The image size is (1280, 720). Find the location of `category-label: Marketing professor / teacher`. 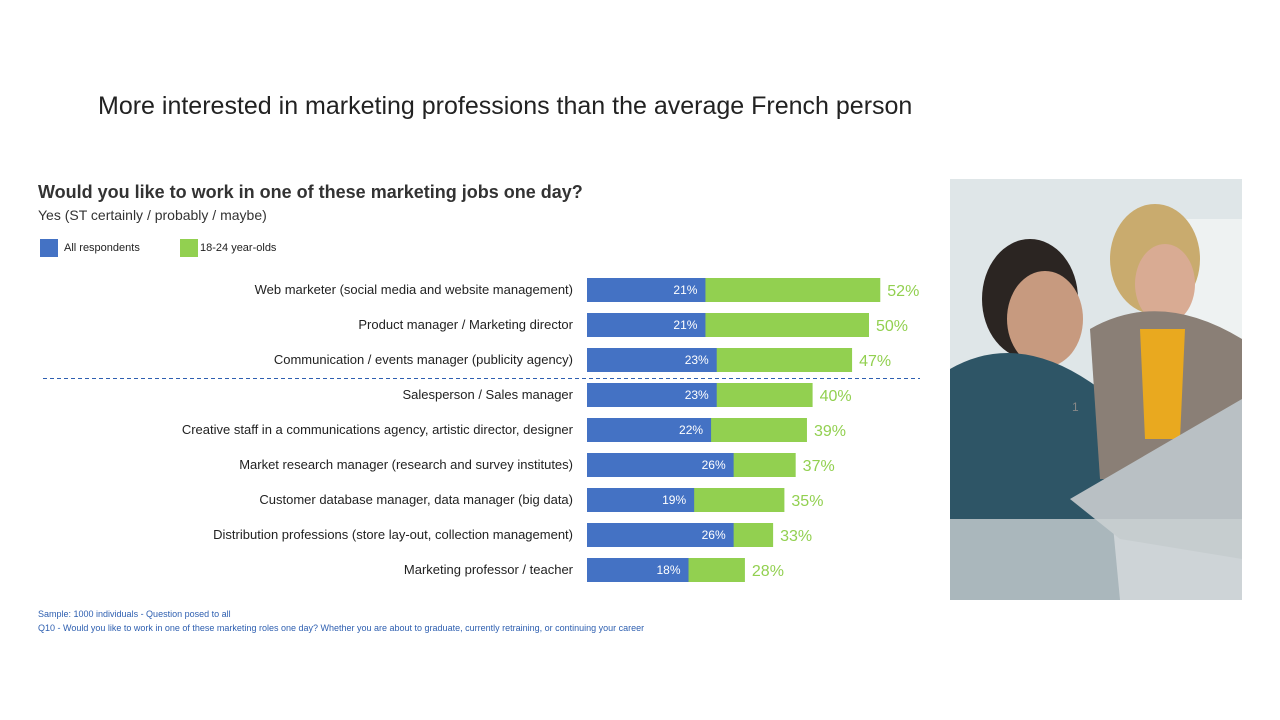

category-label: Marketing professor / teacher is located at coordinates (489, 569).